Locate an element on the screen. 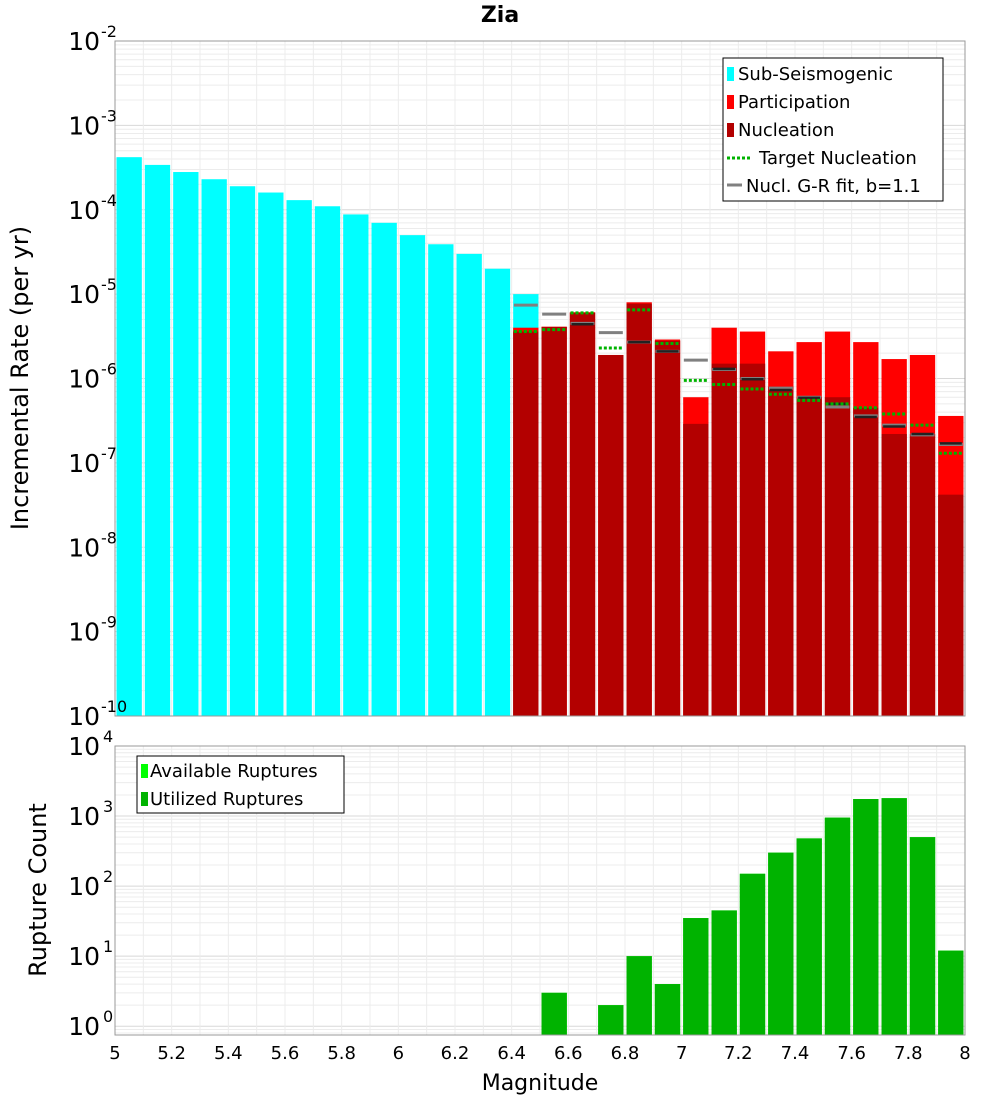  x-tick-label: 6.4 is located at coordinates (511, 1053).